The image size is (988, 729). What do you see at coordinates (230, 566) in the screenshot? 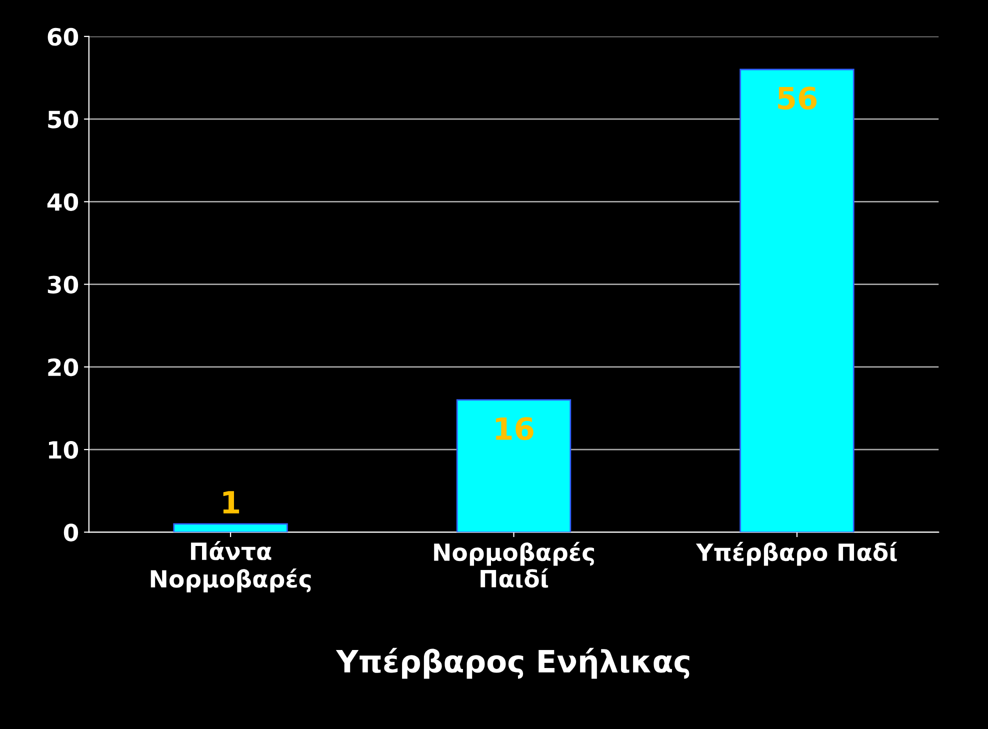
I see `x-tick-label: Πάντα Νορμοβαρές` at bounding box center [230, 566].